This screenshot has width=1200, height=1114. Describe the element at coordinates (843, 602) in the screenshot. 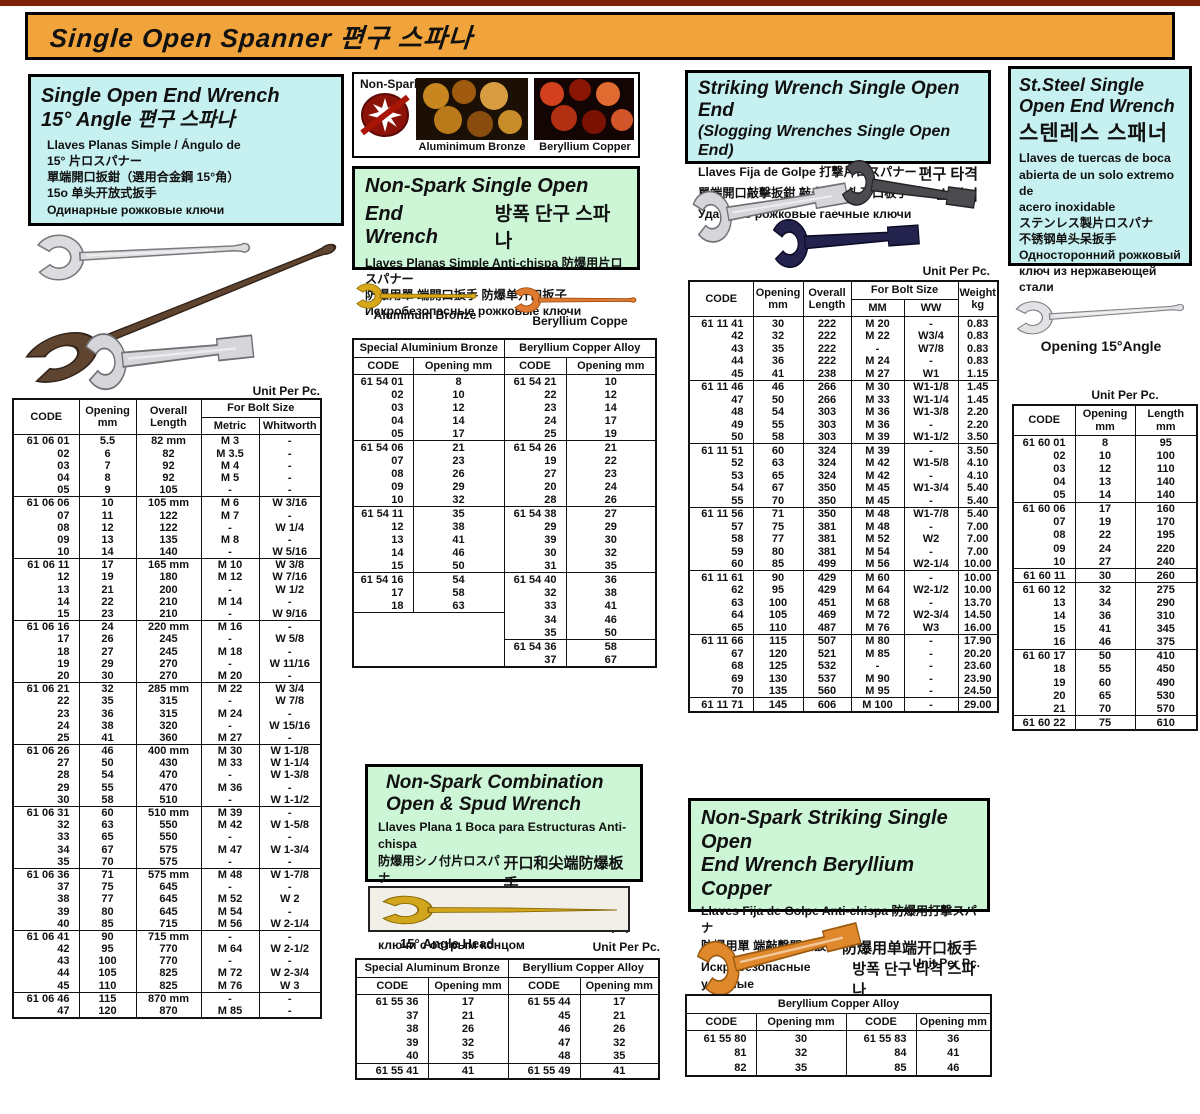

I see `table-row: 63 100 451 M 68-13.70` at that location.